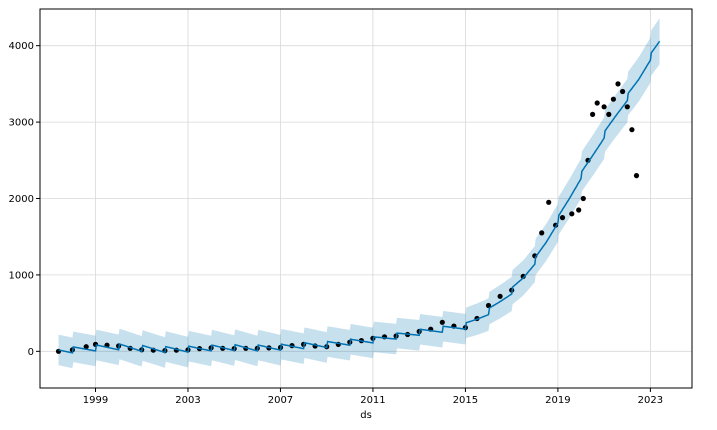 This screenshot has height=430, width=717. I want to click on x-tick-label: 2007, so click(280, 400).